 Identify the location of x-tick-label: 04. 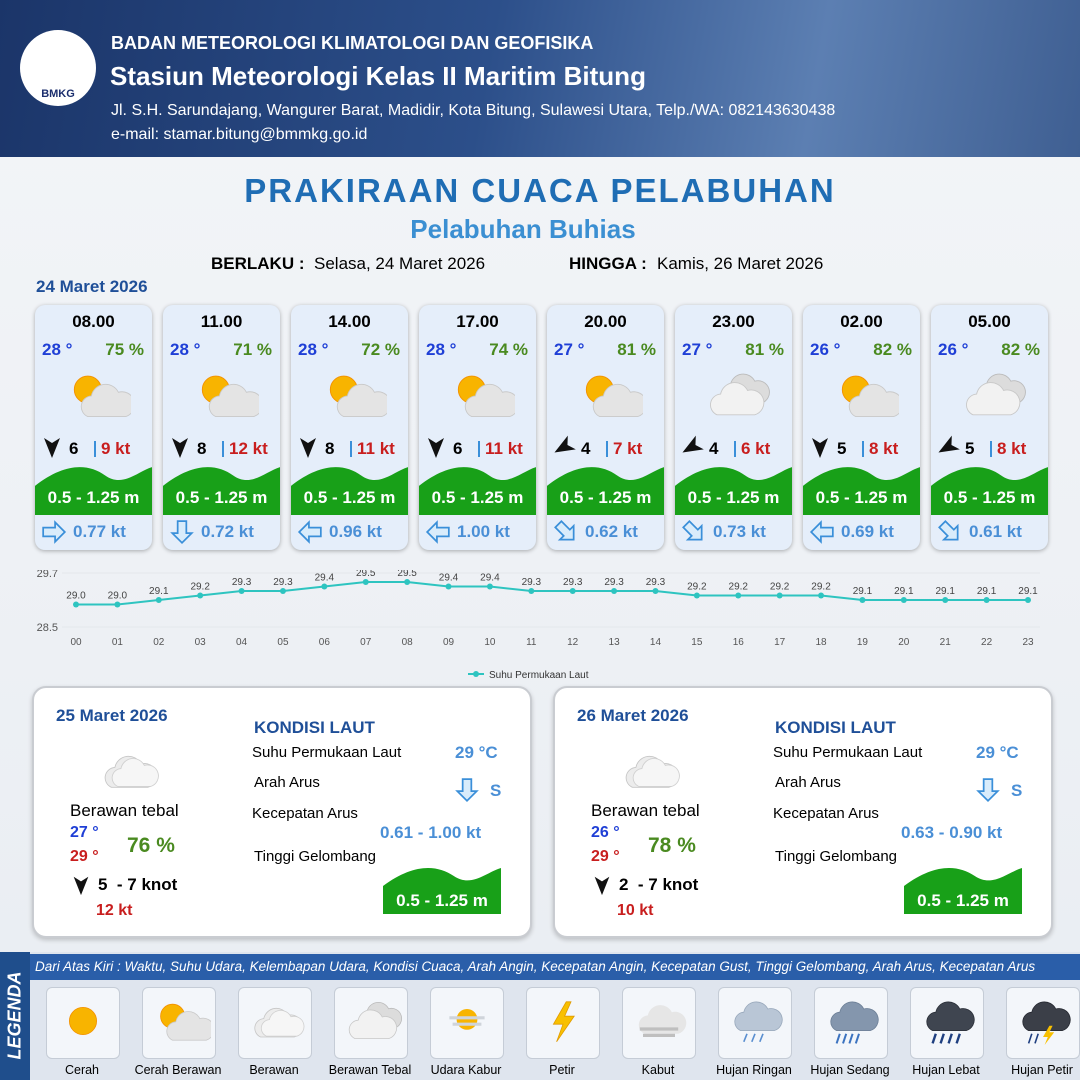
(242, 642).